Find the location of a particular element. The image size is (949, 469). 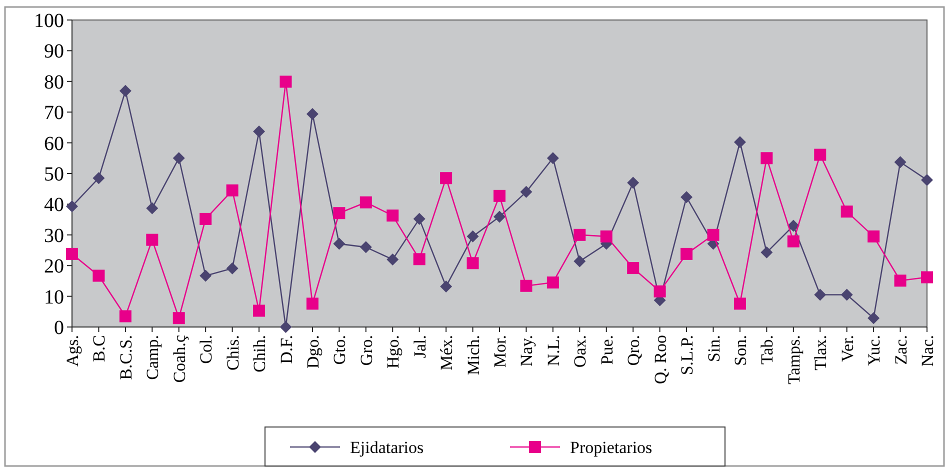

x-tick-label: Nac. is located at coordinates (927, 351).